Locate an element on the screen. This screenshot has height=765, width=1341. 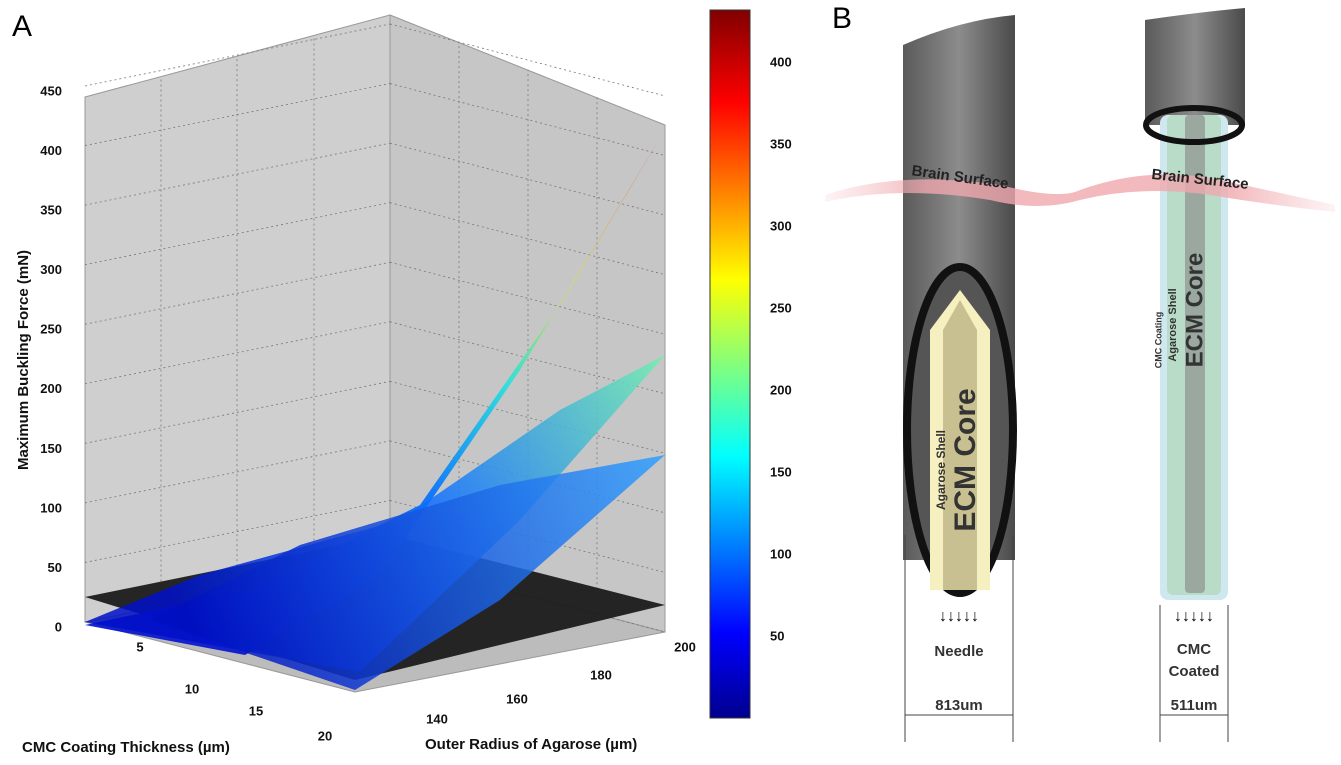
z-tick-label: 50 is located at coordinates (55, 567).